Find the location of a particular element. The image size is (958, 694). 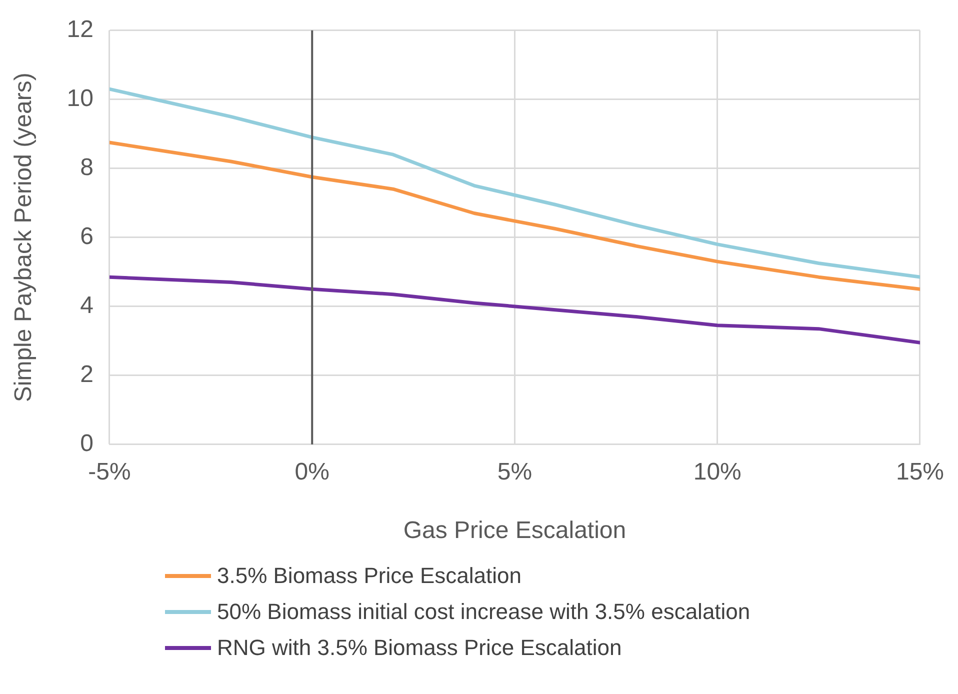

y-tick-label: 4 is located at coordinates (87, 306).